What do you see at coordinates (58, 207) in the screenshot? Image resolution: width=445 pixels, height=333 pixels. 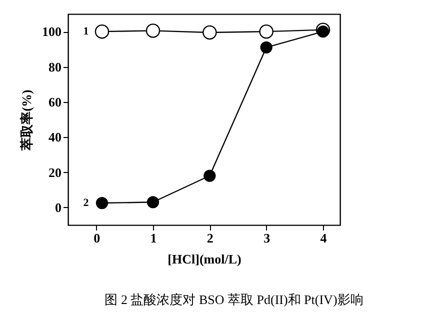 I see `y-tick-label: 0` at bounding box center [58, 207].